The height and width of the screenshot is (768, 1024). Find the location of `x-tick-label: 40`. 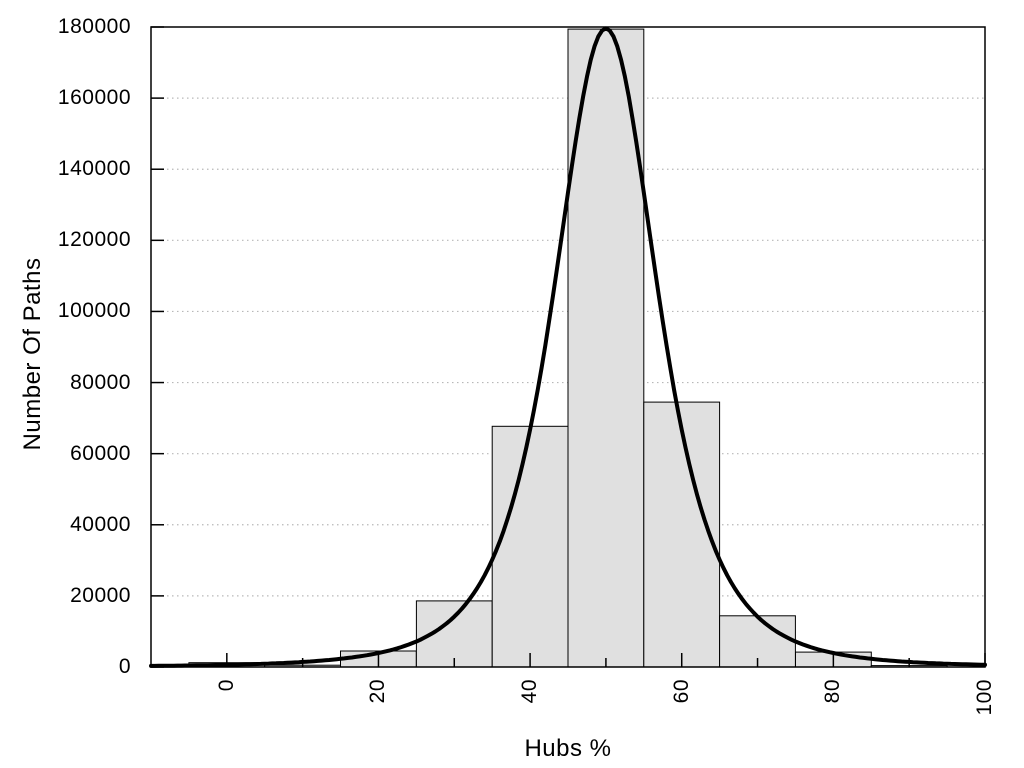

x-tick-label: 40 is located at coordinates (530, 691).